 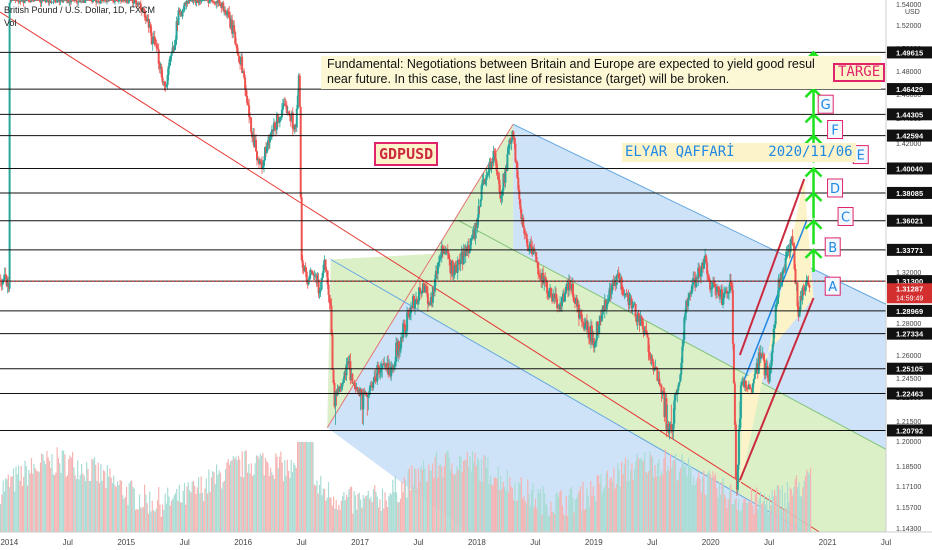 I want to click on level-price-tag, so click(x=909, y=168).